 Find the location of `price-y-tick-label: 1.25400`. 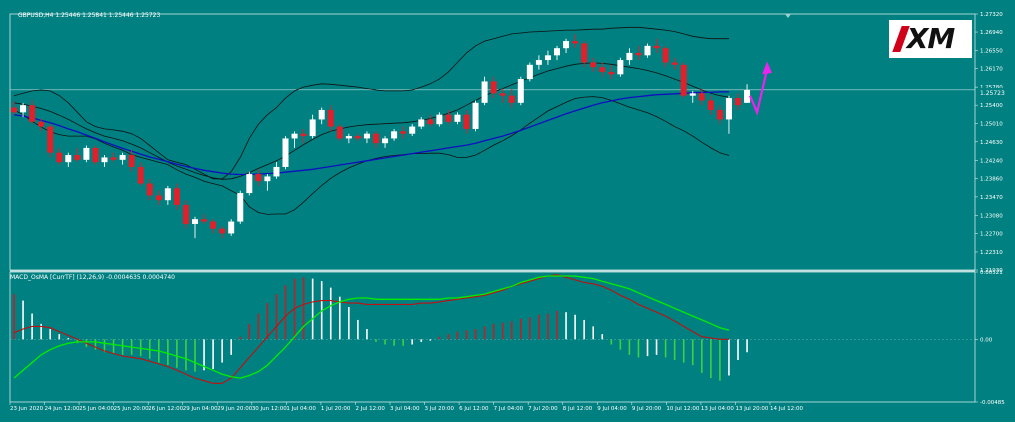

price-y-tick-label: 1.25400 is located at coordinates (991, 106).